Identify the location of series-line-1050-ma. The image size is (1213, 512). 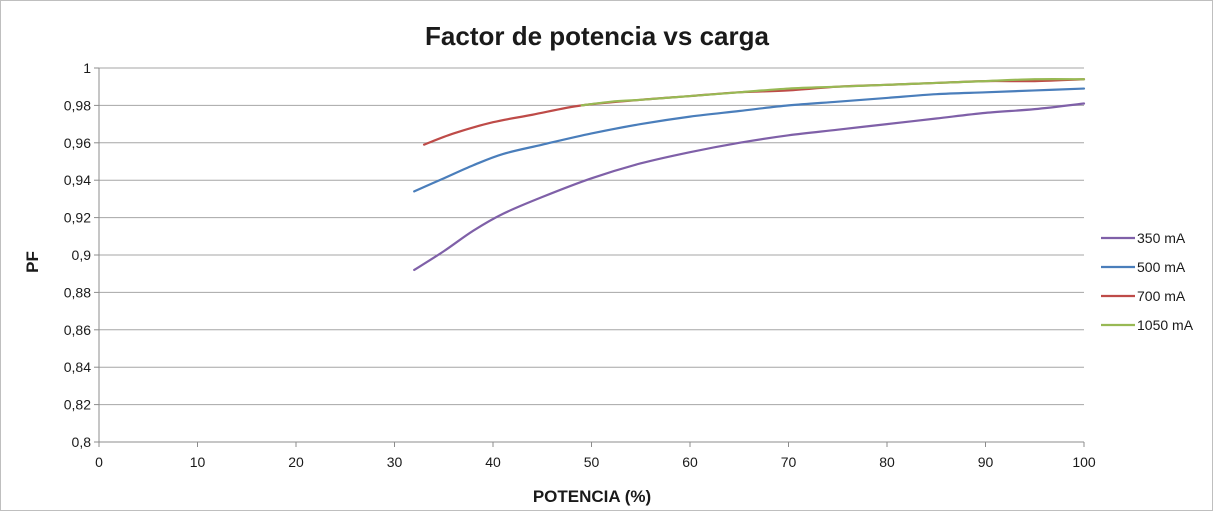
(833, 92).